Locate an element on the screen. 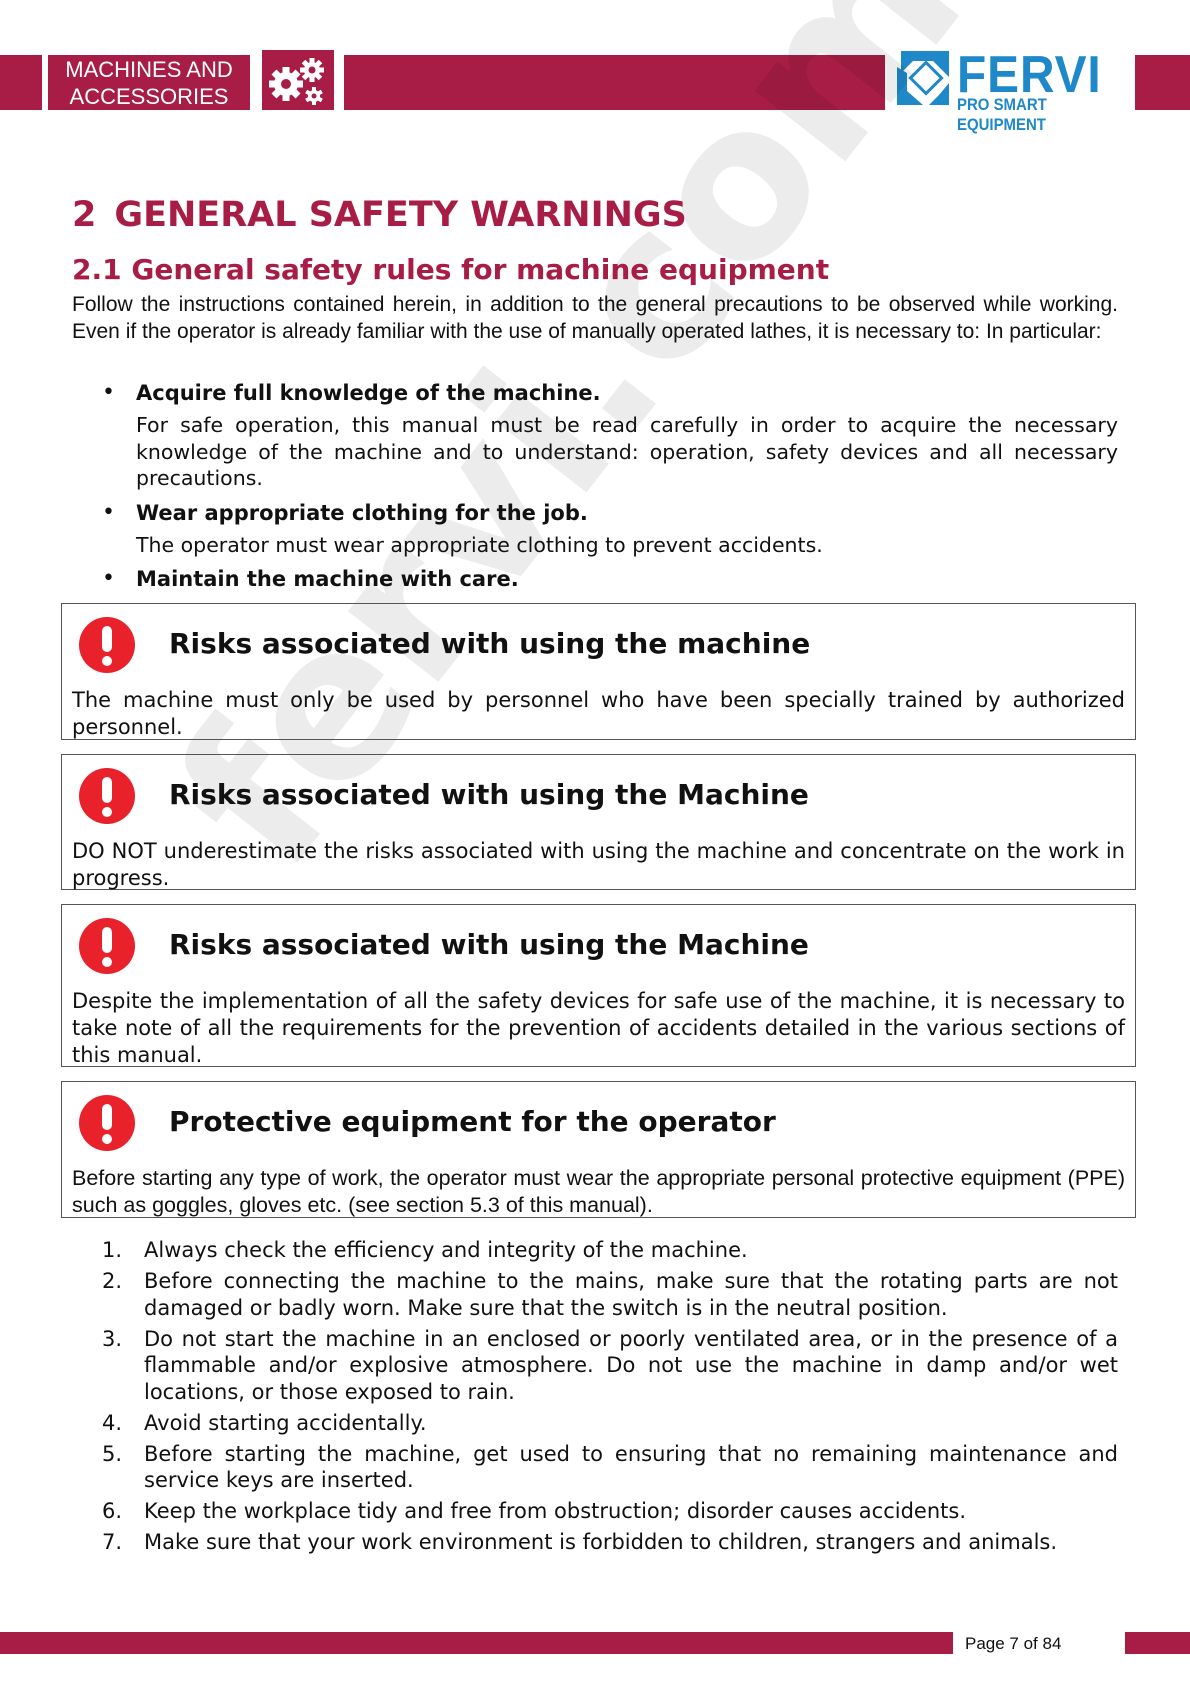  bullet-title: Wear appropriate clothing for the job. is located at coordinates (362, 512).